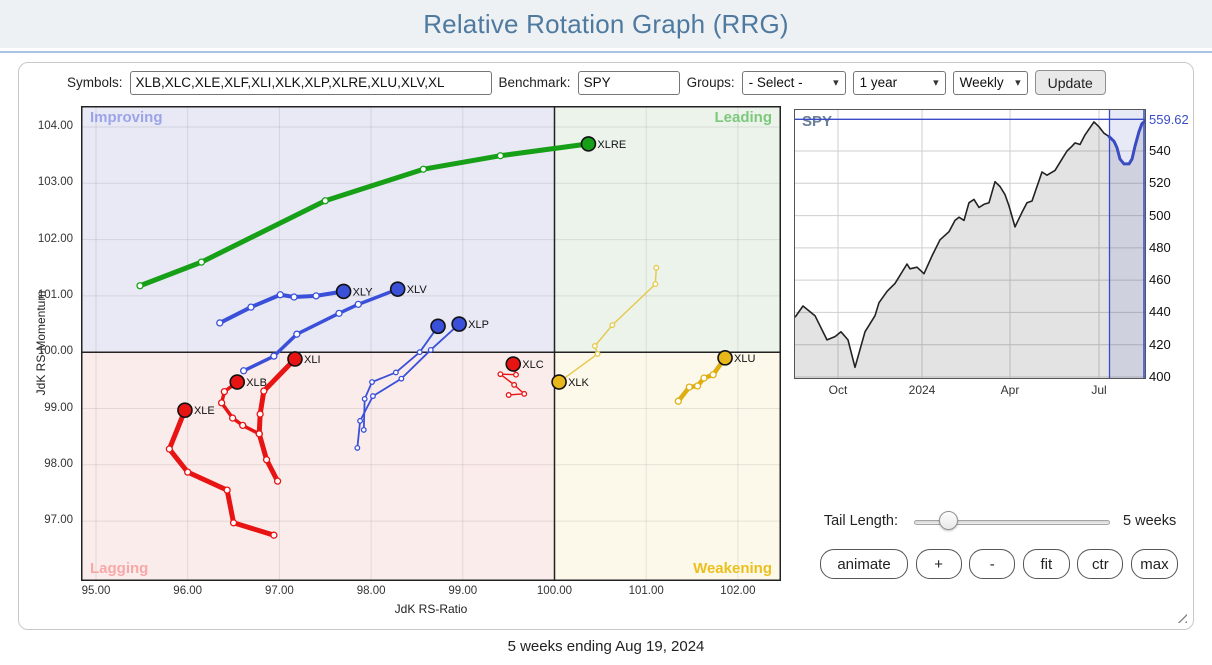 Image resolution: width=1212 pixels, height=665 pixels. What do you see at coordinates (1010, 390) in the screenshot?
I see `spy-date-tick: Apr` at bounding box center [1010, 390].